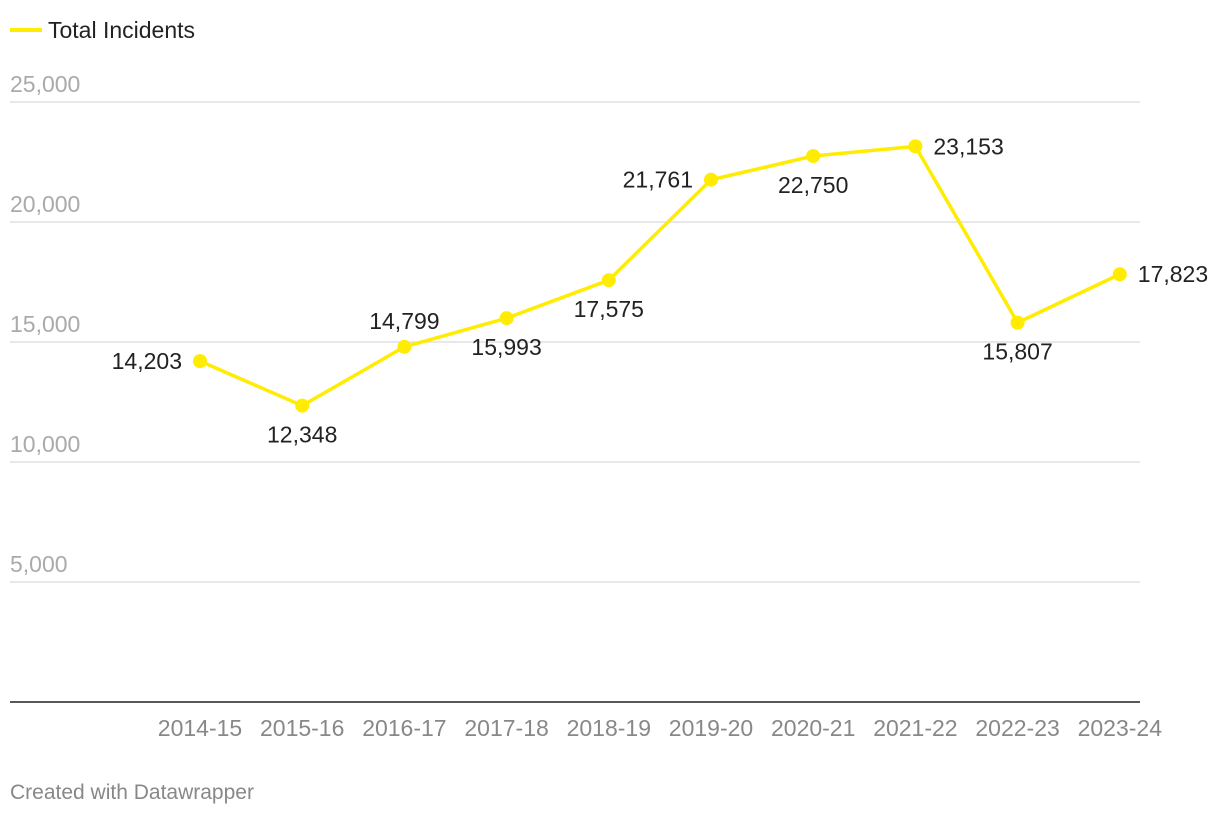 The width and height of the screenshot is (1220, 818). Describe the element at coordinates (404, 728) in the screenshot. I see `x-tick-label: 2016-17` at that location.